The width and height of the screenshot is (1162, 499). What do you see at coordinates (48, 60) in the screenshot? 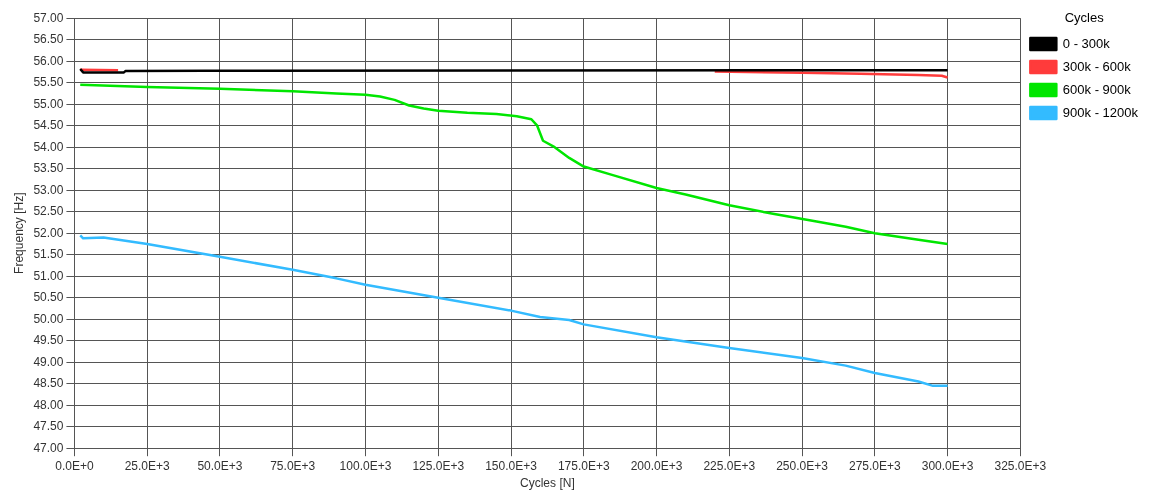
I see `y-tick-label: 56.00` at bounding box center [48, 60].